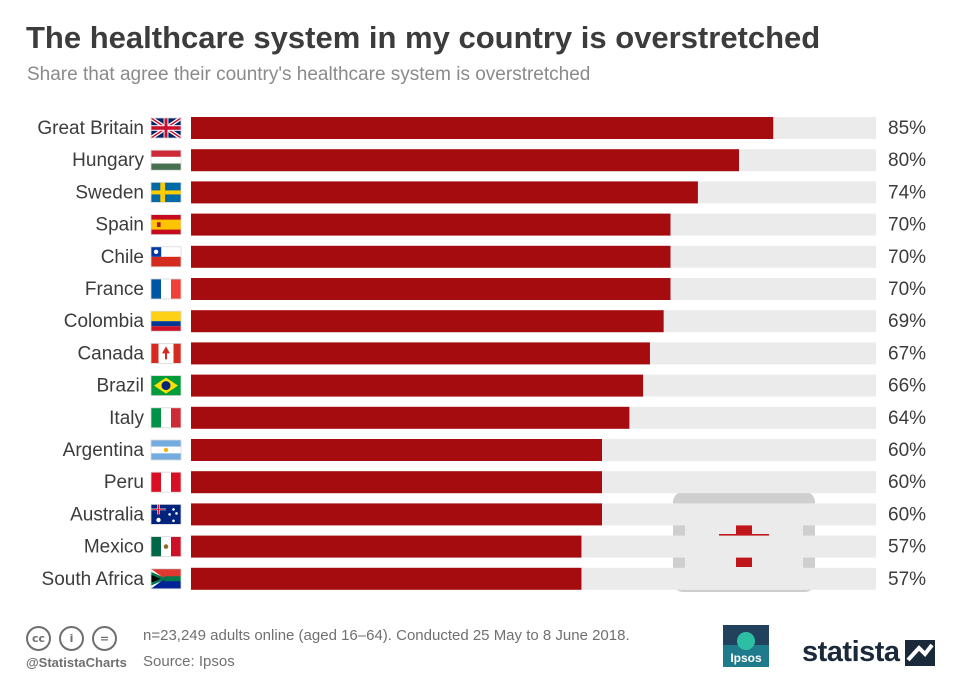 The height and width of the screenshot is (684, 960). Describe the element at coordinates (109, 192) in the screenshot. I see `category-label: Sweden` at that location.